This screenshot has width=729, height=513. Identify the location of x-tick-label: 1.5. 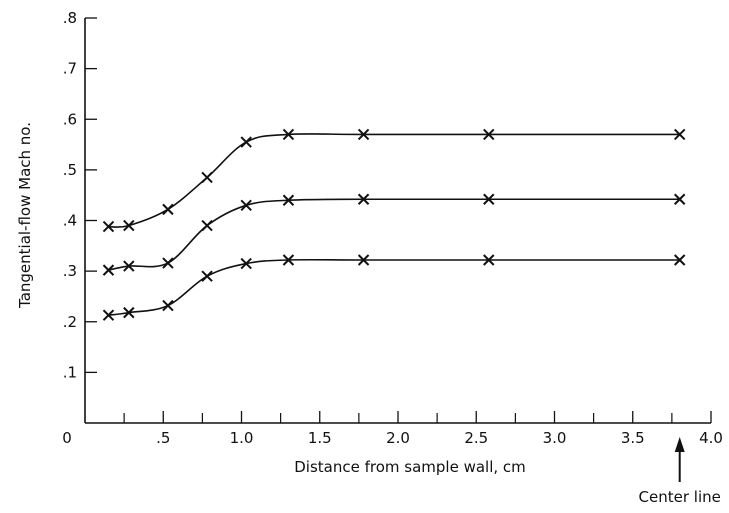
(320, 438).